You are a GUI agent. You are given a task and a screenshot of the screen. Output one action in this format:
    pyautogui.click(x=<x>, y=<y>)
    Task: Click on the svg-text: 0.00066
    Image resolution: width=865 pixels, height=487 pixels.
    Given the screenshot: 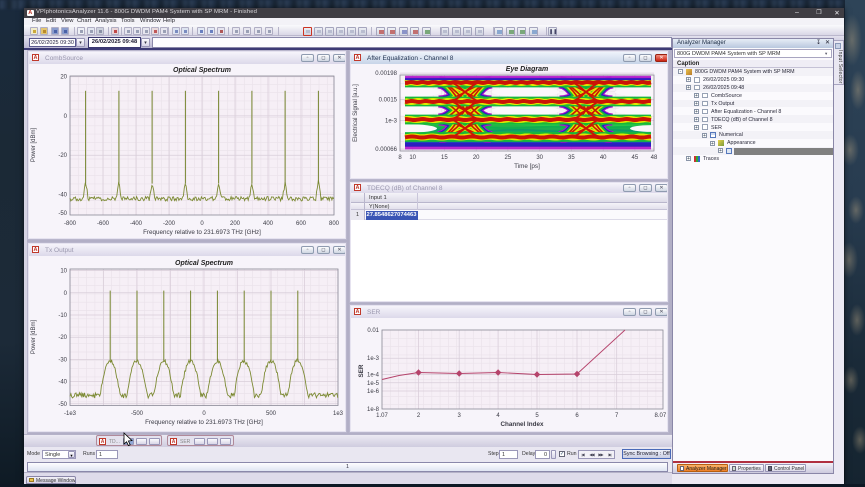 What is the action you would take?
    pyautogui.click(x=386, y=150)
    